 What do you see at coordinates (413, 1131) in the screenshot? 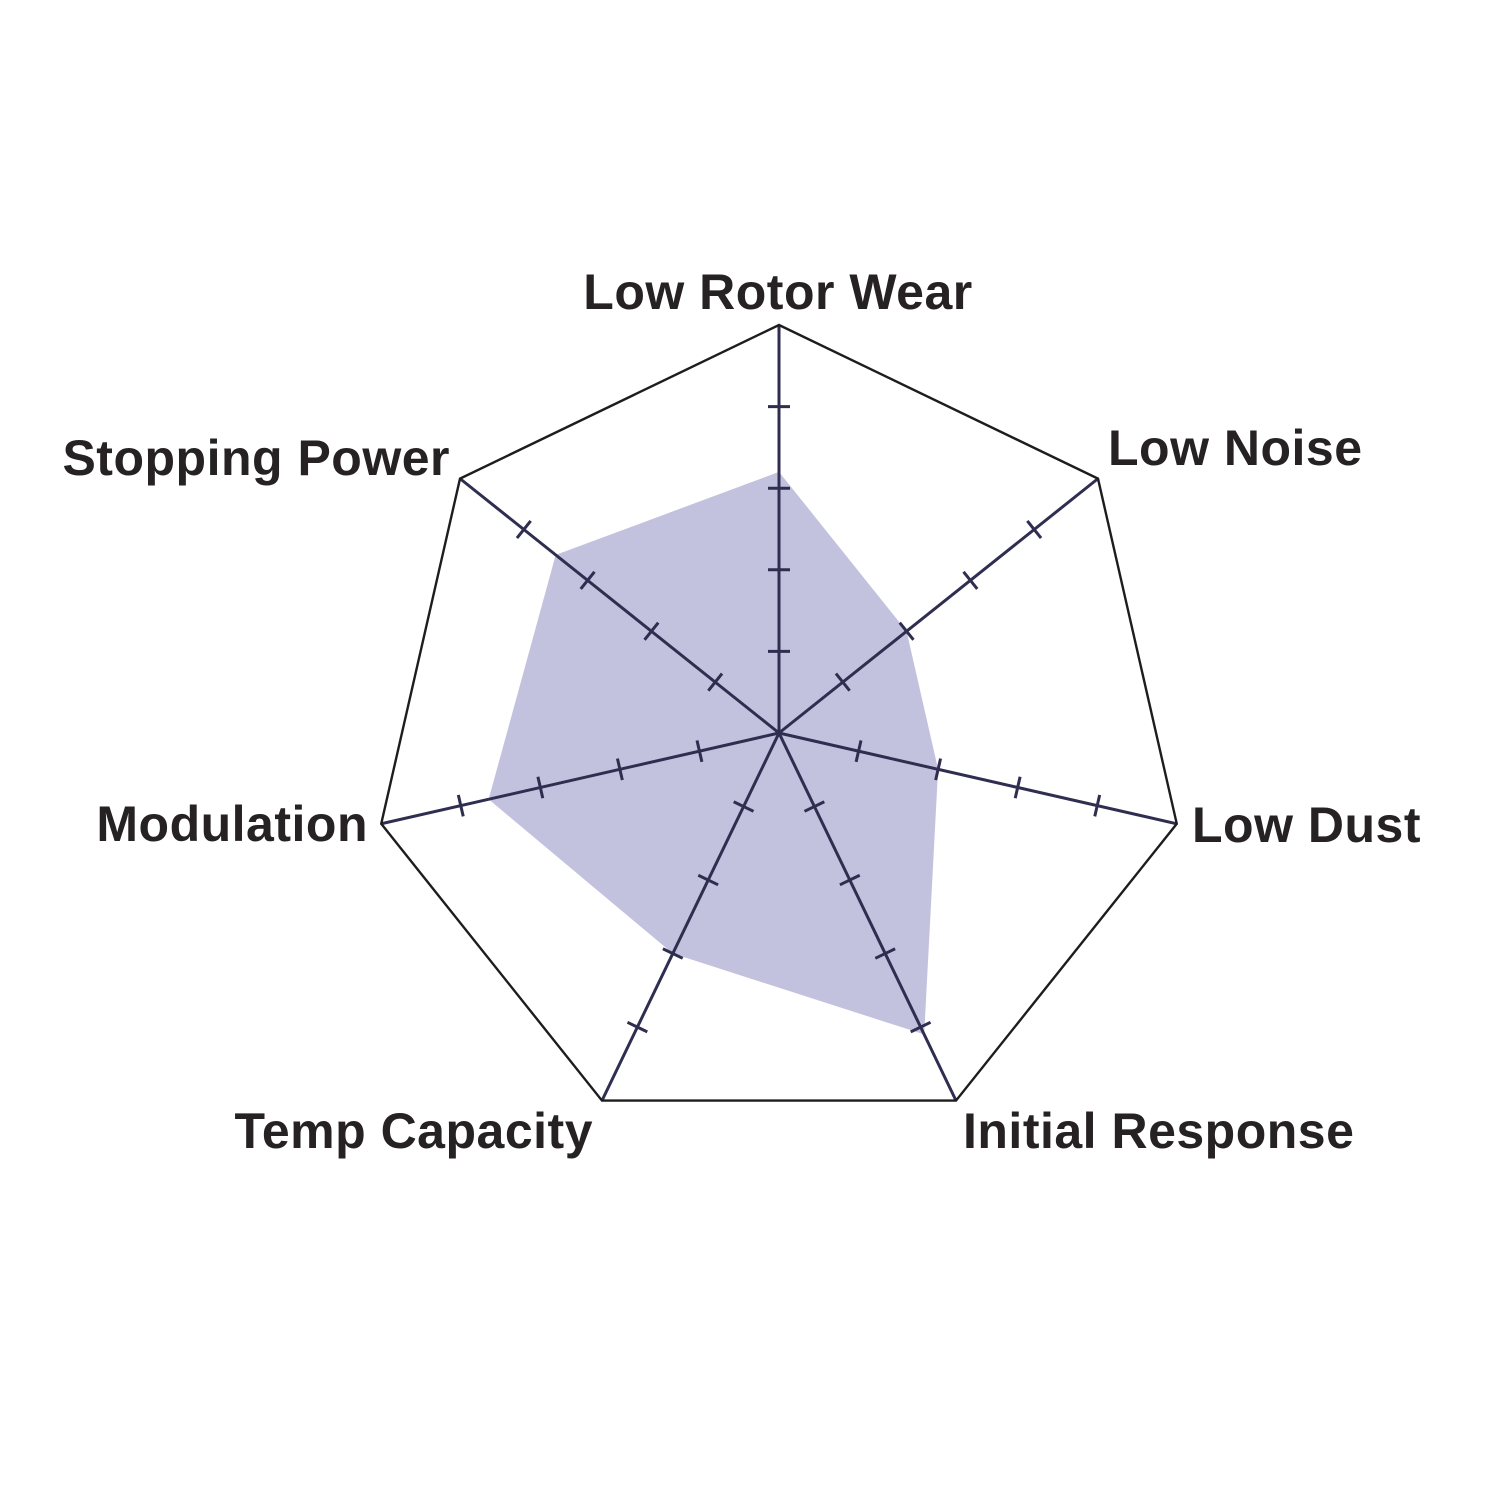
I see `axis-label-temp-capacity: Temp Capacity` at bounding box center [413, 1131].